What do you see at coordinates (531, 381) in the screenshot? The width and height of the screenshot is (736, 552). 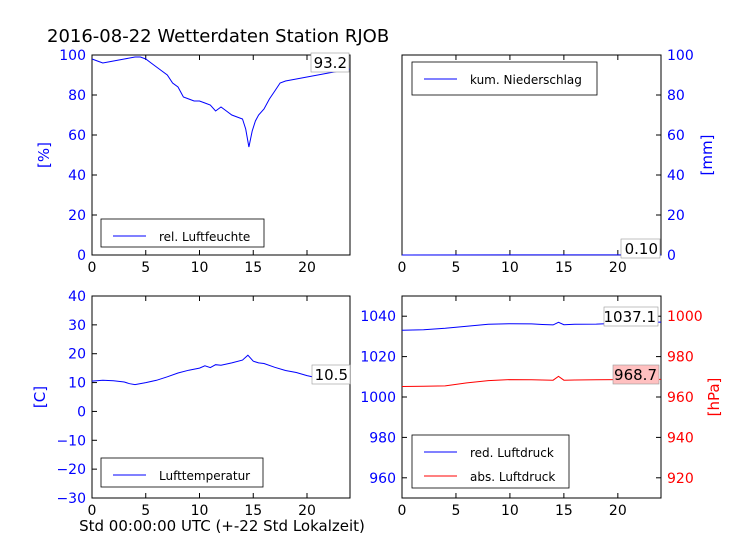 I see `series-line-abs-pressure` at bounding box center [531, 381].